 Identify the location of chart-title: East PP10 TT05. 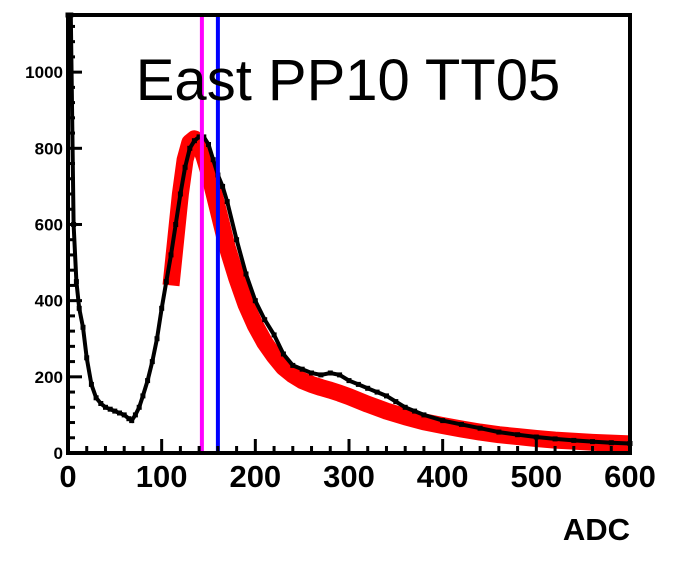
(348, 80).